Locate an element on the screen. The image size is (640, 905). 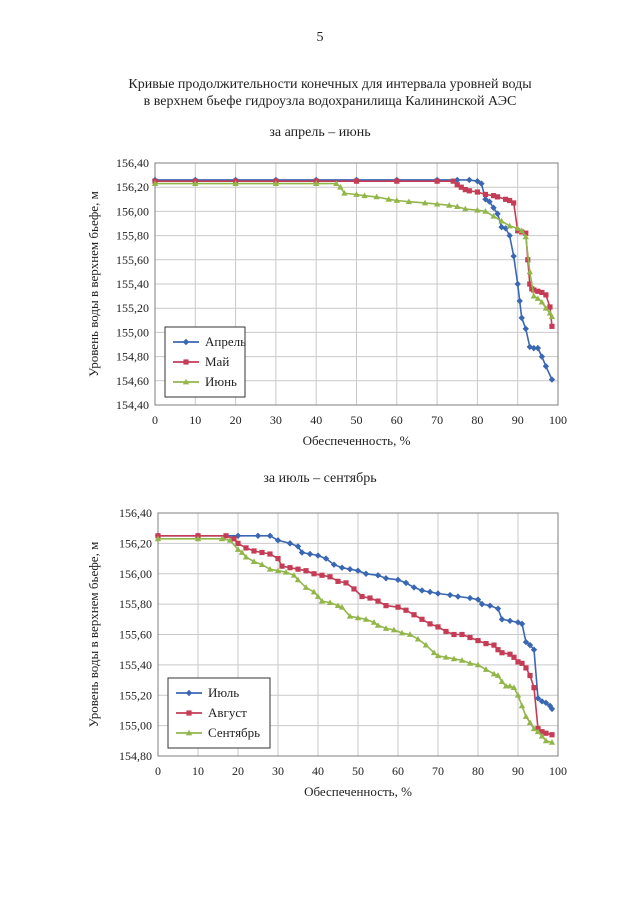
y-tick-label: 155,80 is located at coordinates (132, 236).